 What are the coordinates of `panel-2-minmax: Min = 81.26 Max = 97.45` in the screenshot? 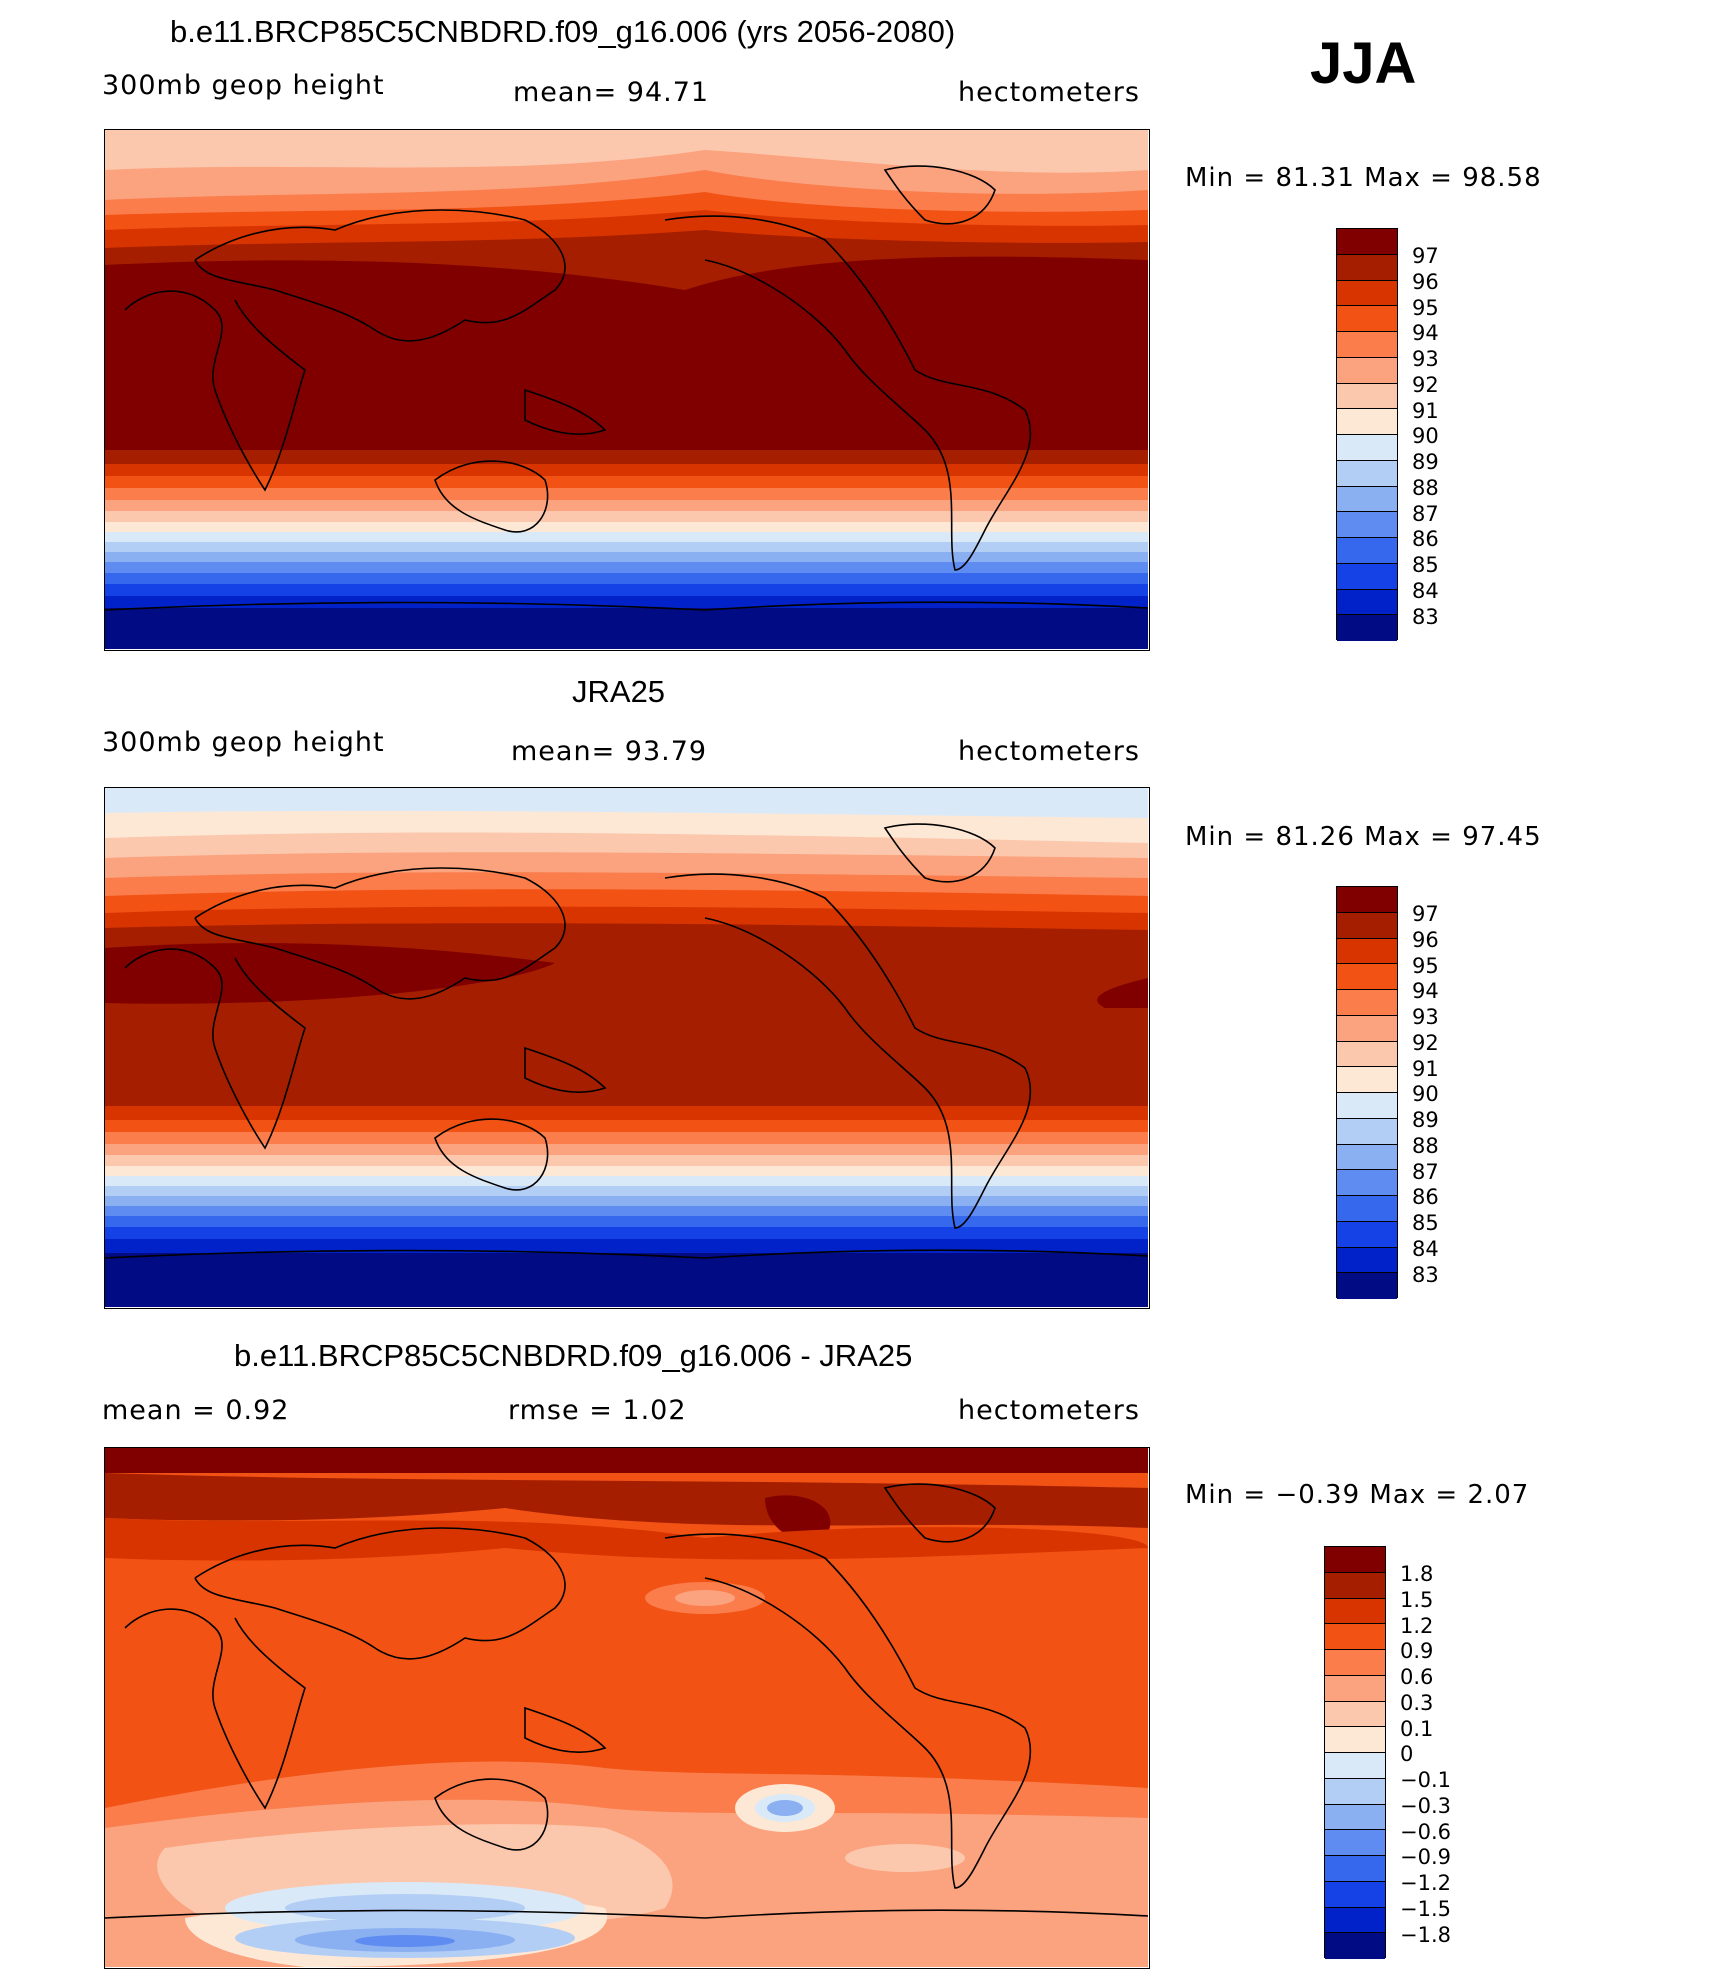 It's located at (1363, 837).